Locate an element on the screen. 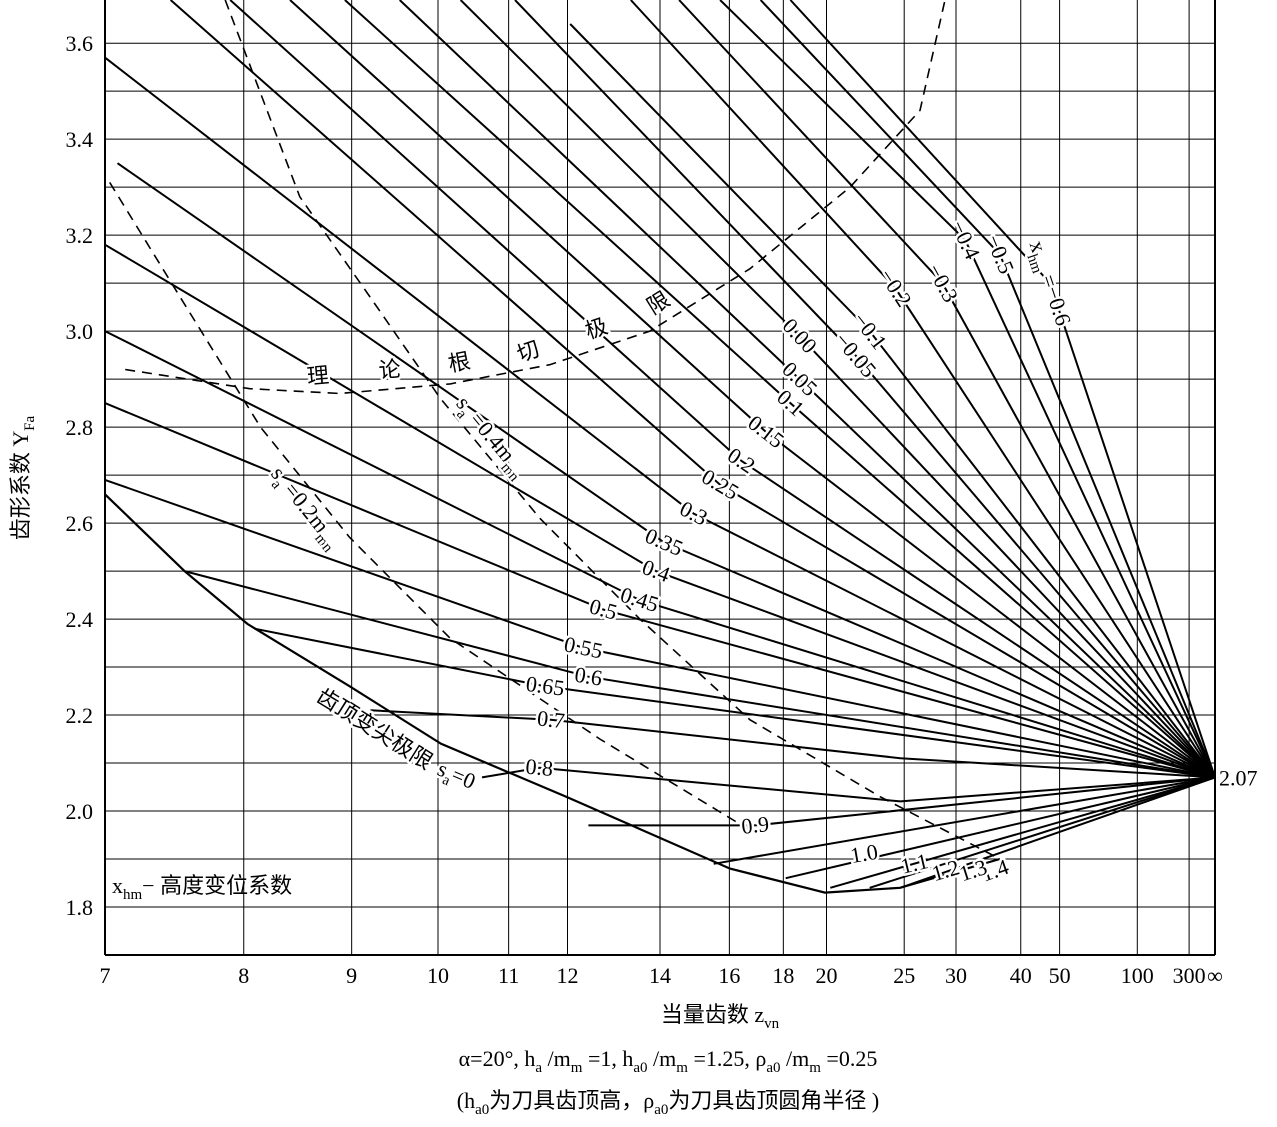  curve-label-path: 齿顶变尖极限 sa=0 is located at coordinates (396, 739).